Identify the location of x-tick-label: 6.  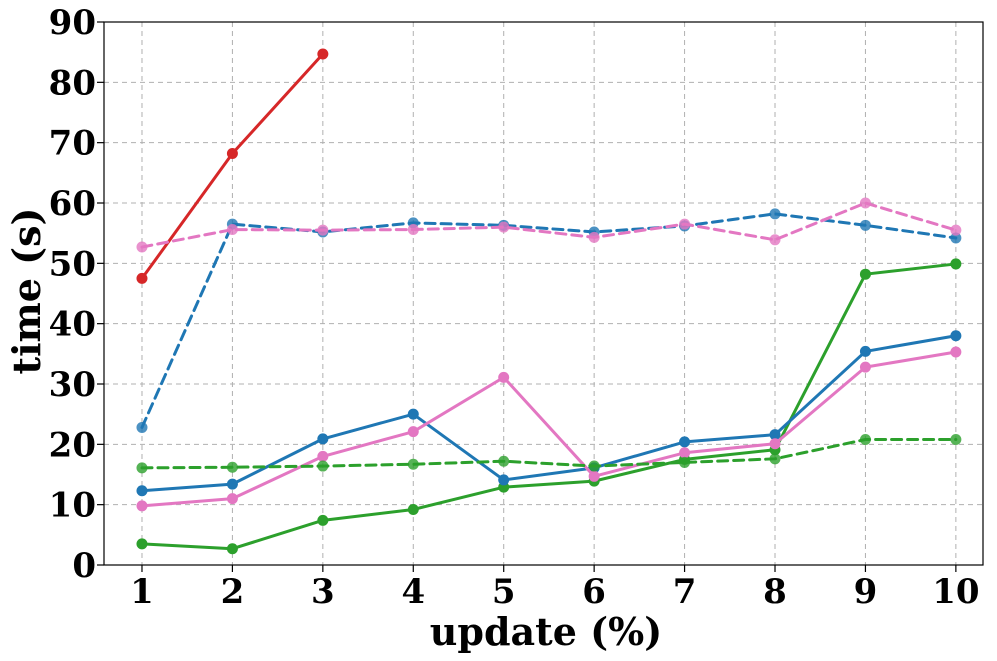
(594, 592).